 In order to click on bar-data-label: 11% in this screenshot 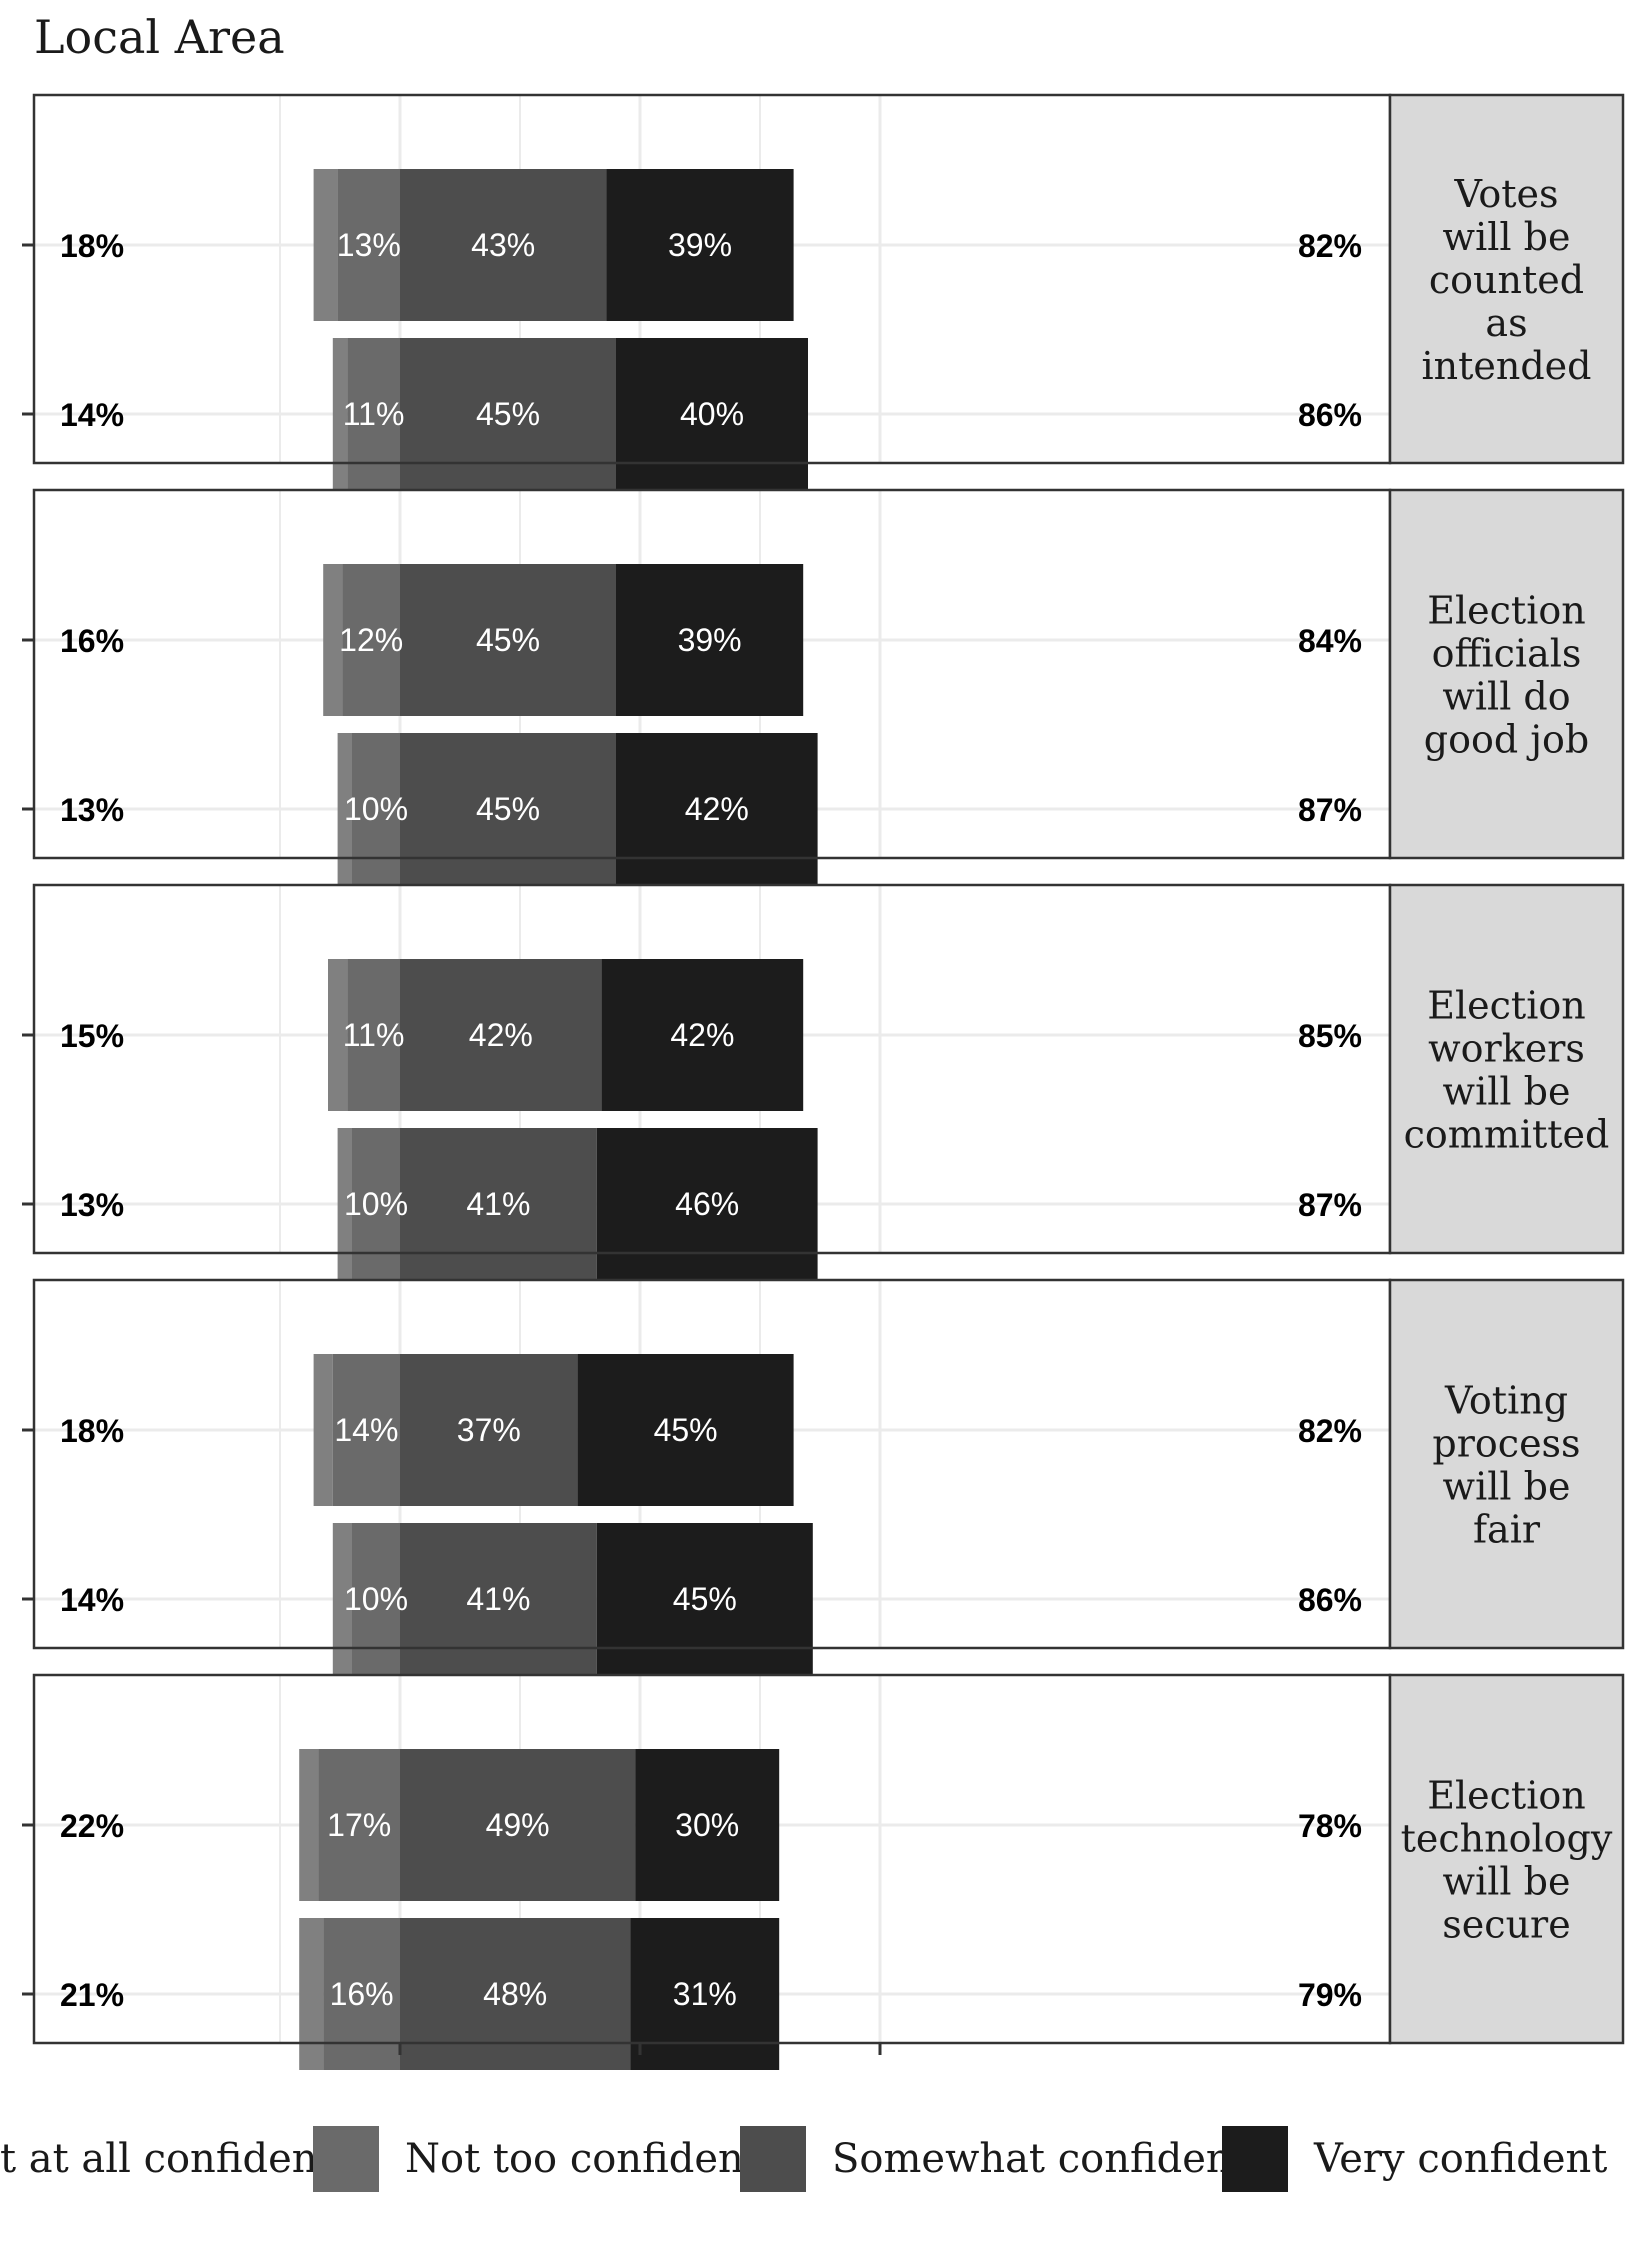, I will do `click(374, 414)`.